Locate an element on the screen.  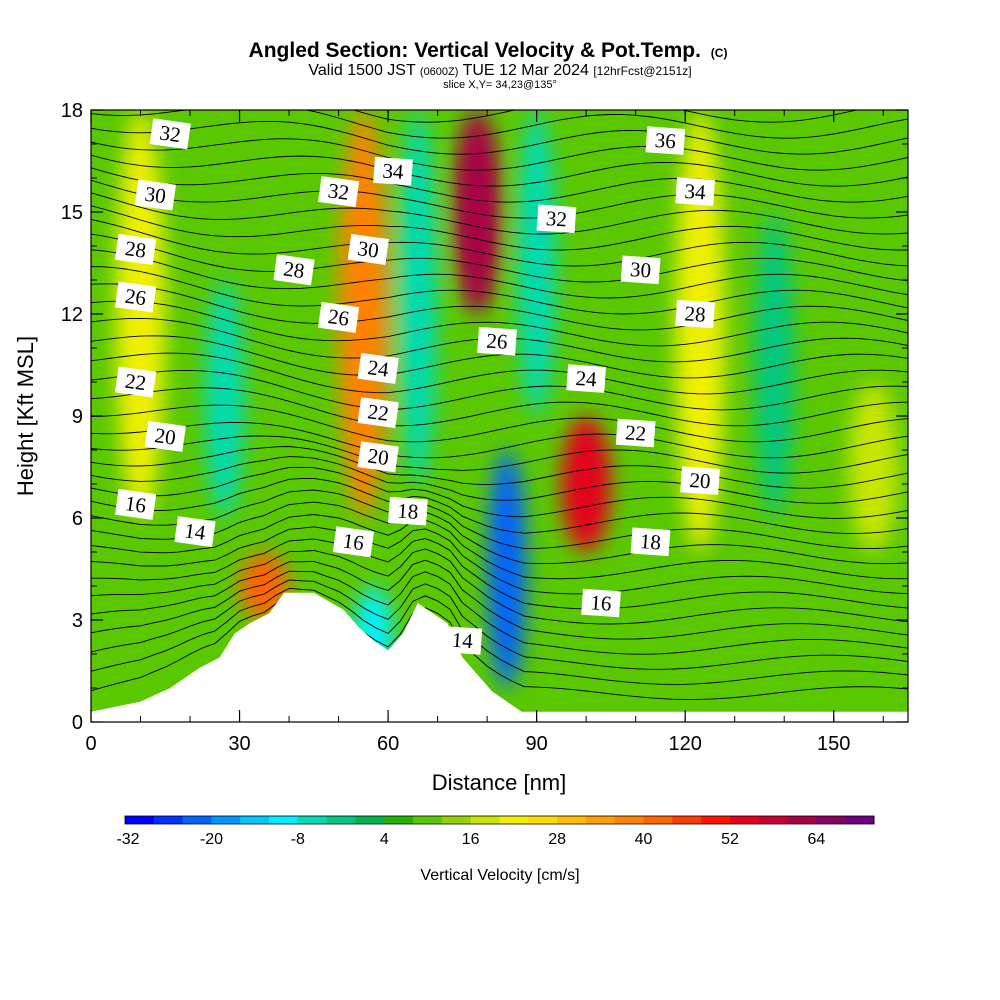
svg-text: 24 is located at coordinates (378, 368).